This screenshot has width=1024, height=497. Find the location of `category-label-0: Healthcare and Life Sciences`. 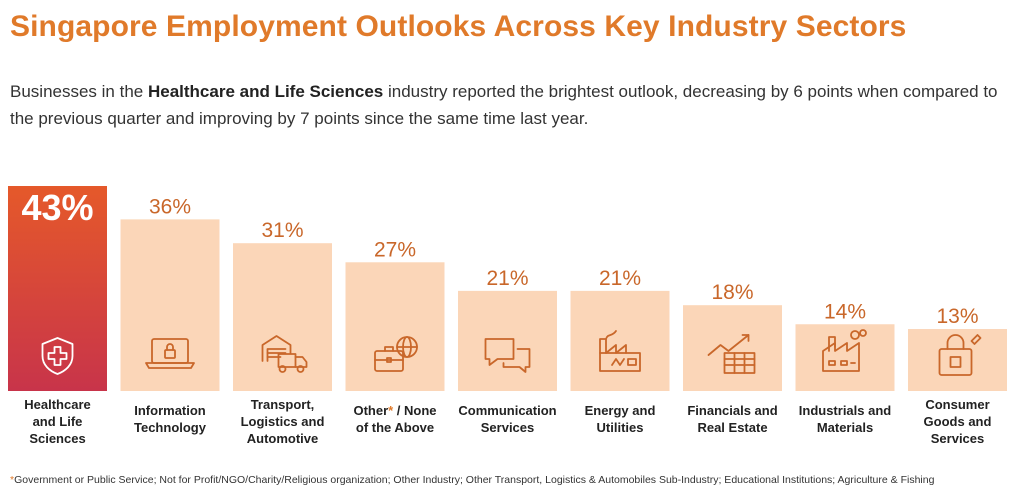

category-label-0: Healthcare and Life Sciences is located at coordinates (58, 421).